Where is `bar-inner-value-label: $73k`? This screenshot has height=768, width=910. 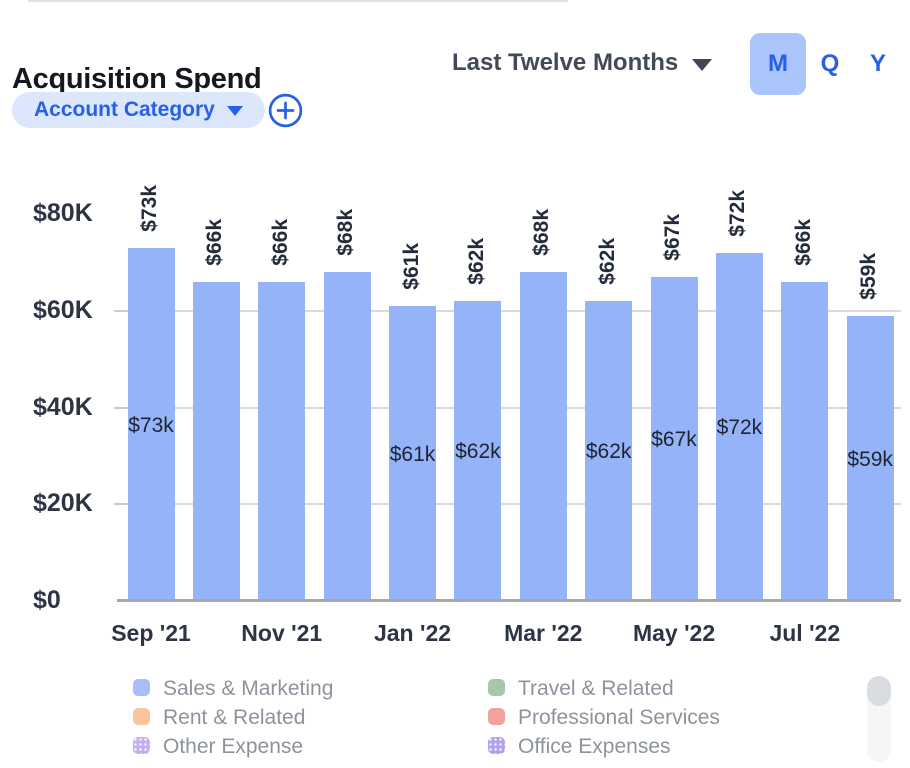 bar-inner-value-label: $73k is located at coordinates (151, 425).